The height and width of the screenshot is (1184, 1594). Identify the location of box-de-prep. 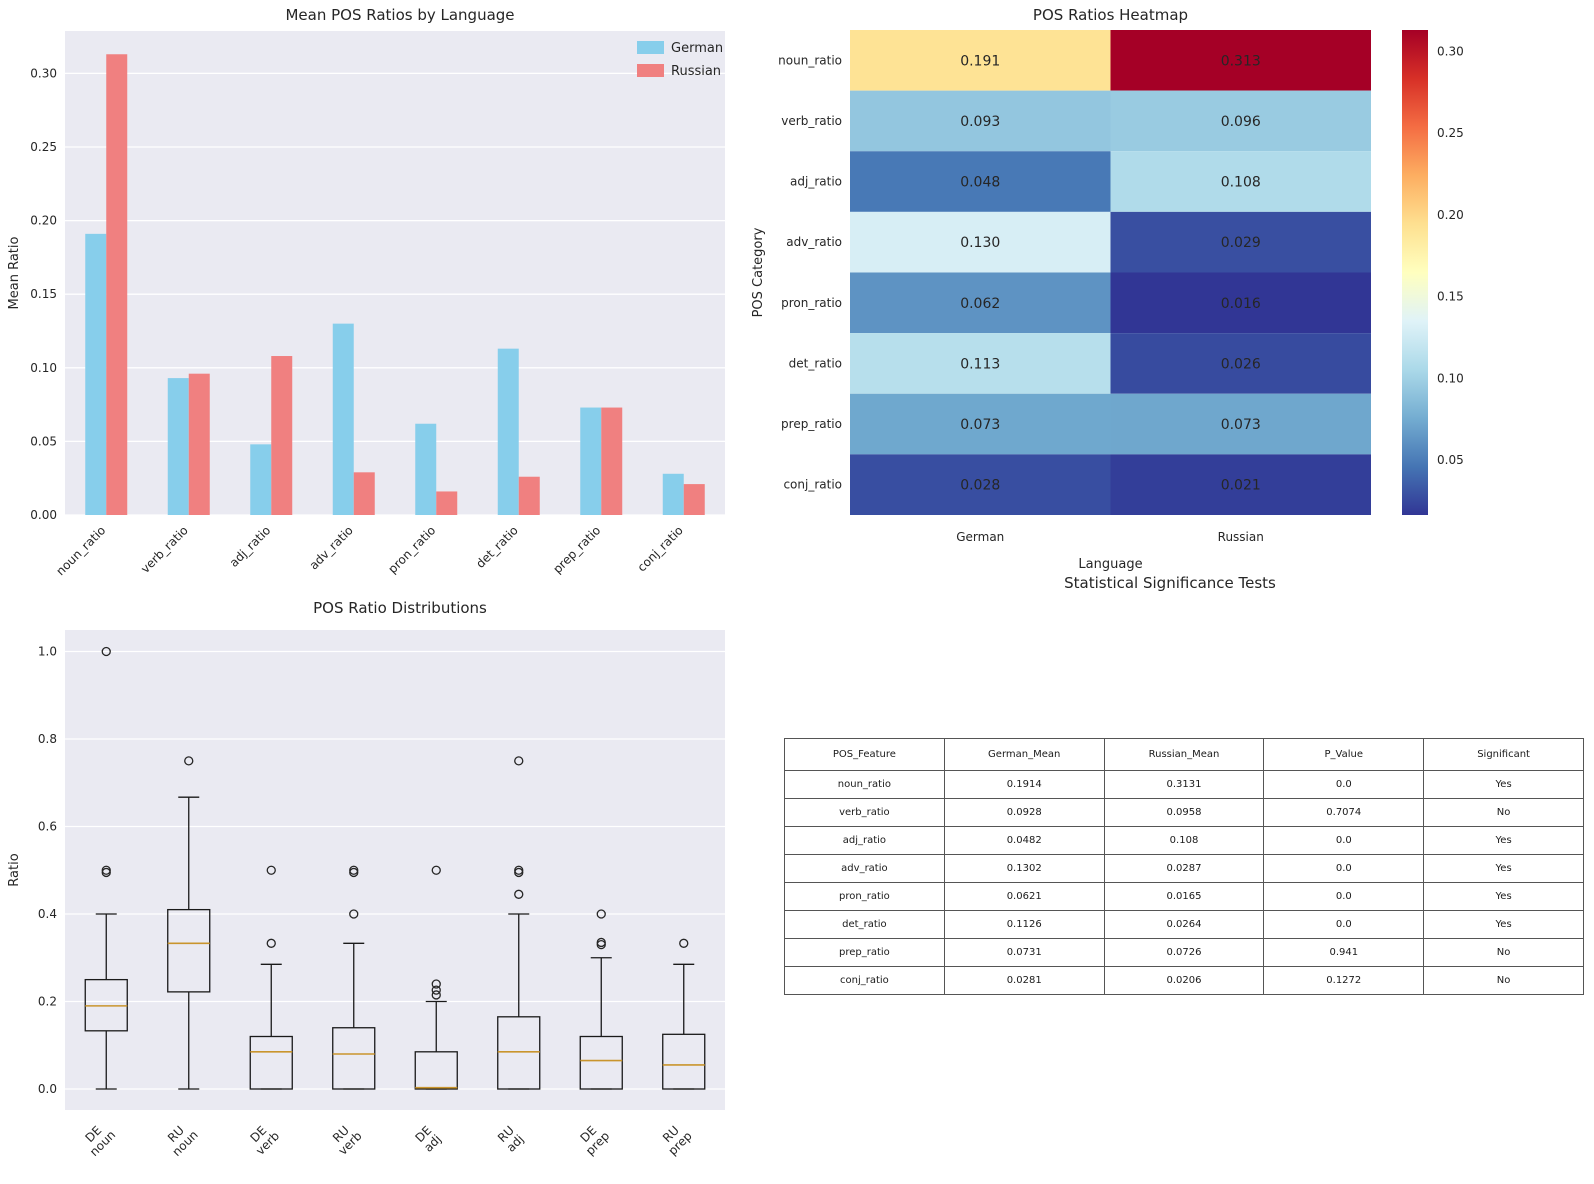
(601, 1062).